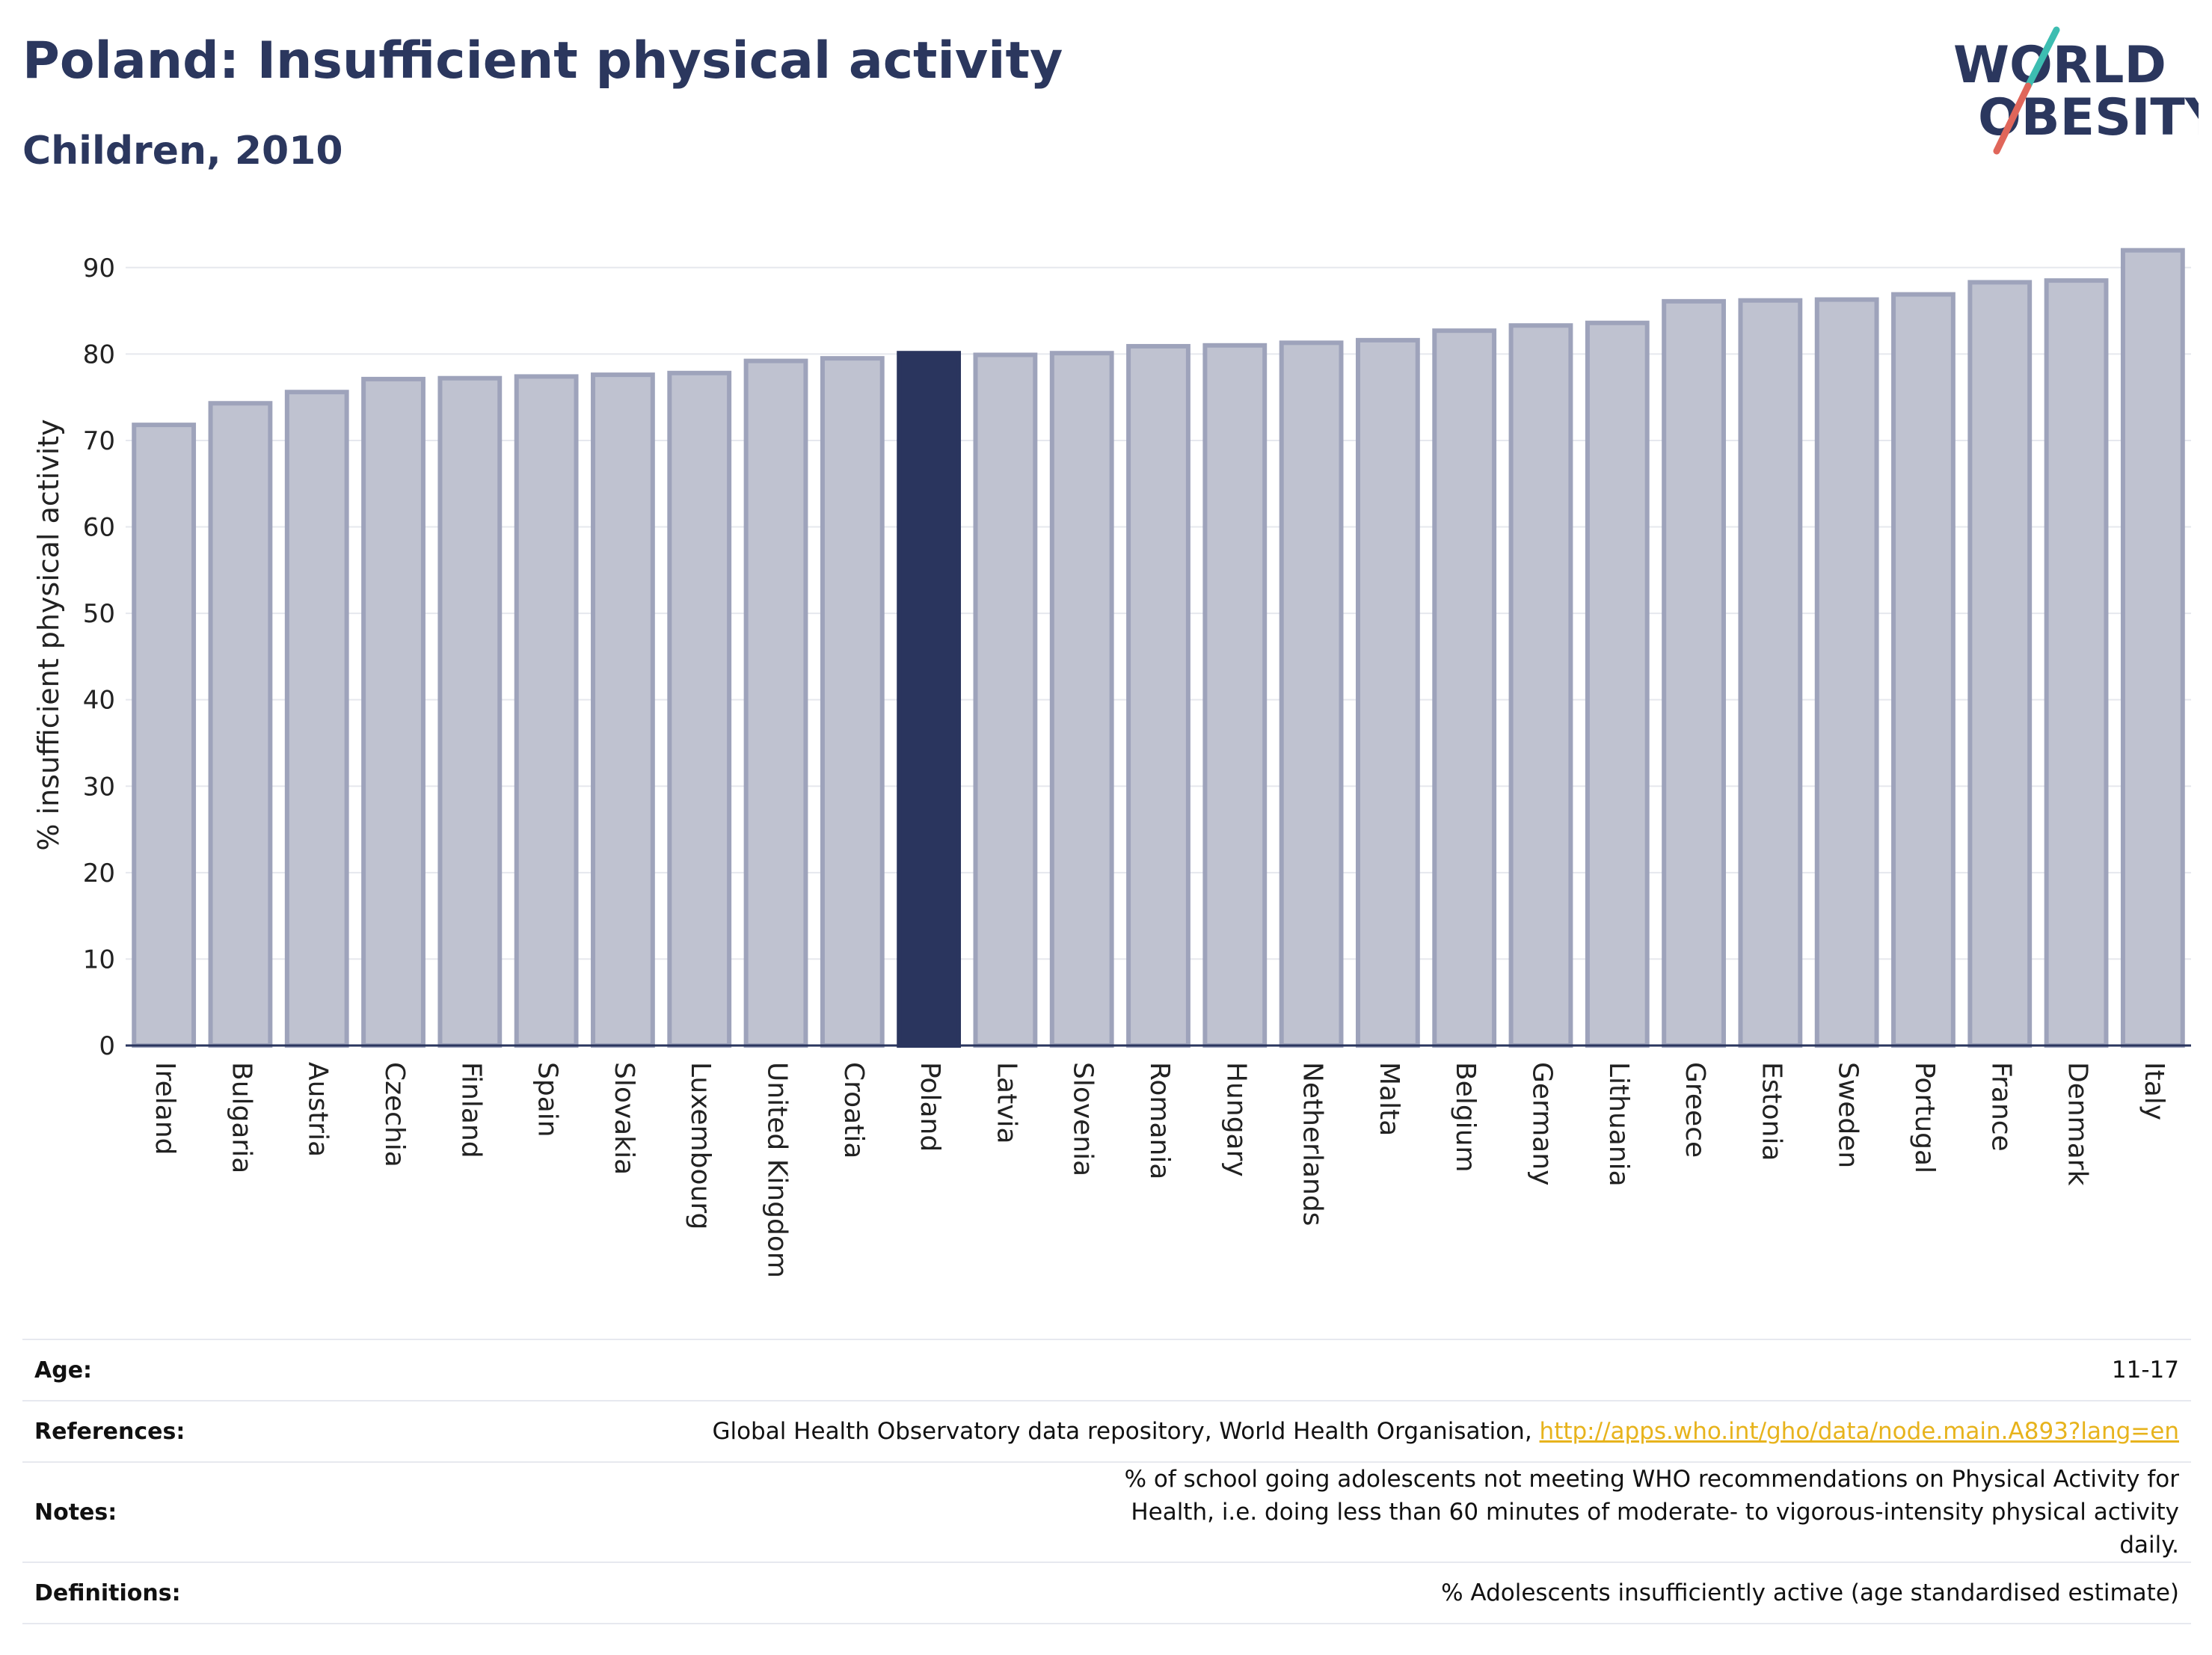 The image size is (2212, 1655). What do you see at coordinates (240, 724) in the screenshot?
I see `bar-bulgaria` at bounding box center [240, 724].